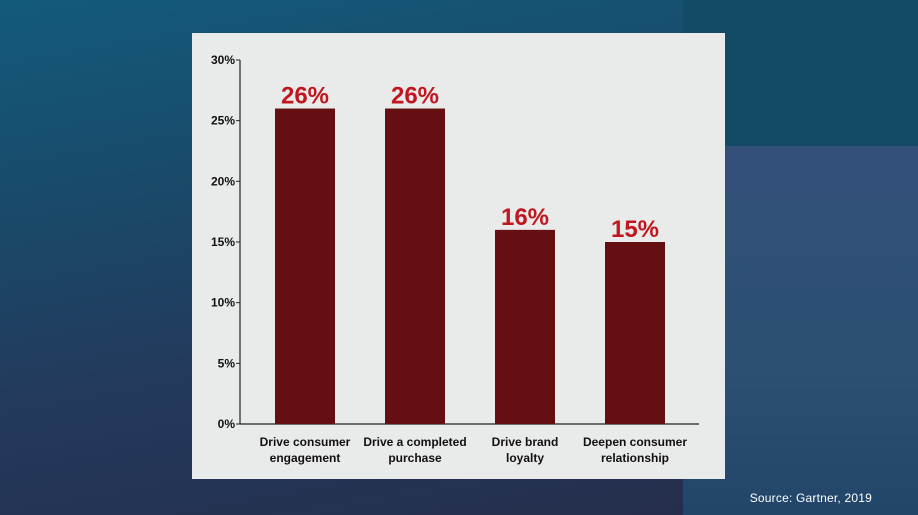 Image resolution: width=918 pixels, height=515 pixels. I want to click on x-tick-label: purchase, so click(415, 458).